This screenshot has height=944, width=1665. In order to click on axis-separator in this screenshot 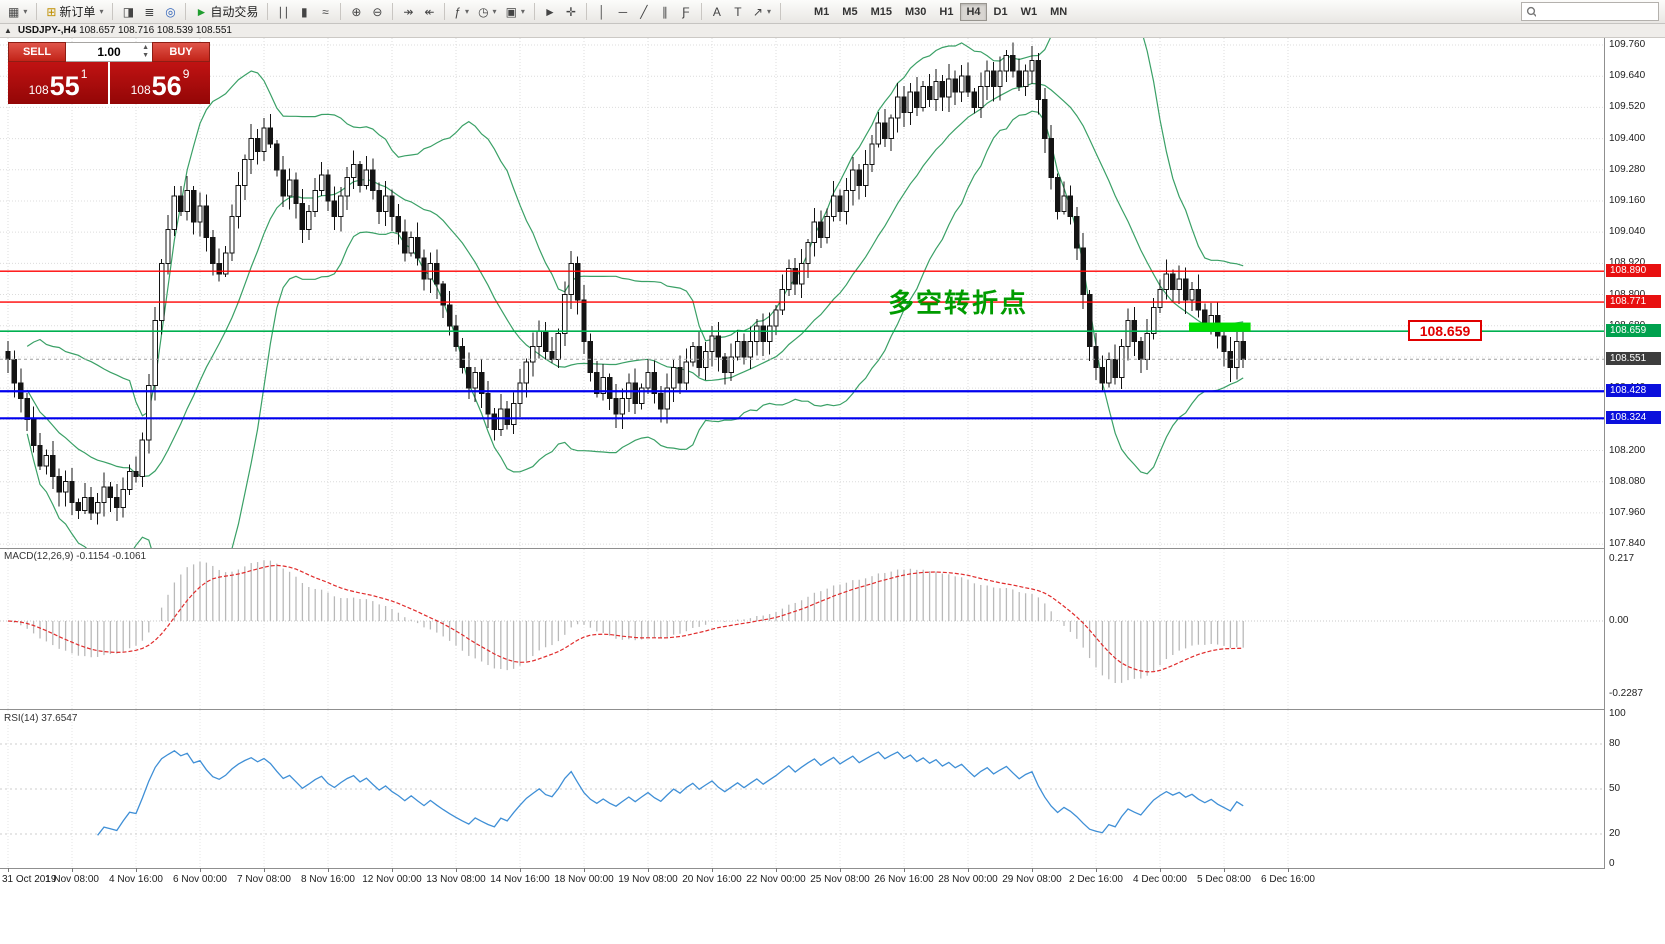, I will do `click(832, 868)`.